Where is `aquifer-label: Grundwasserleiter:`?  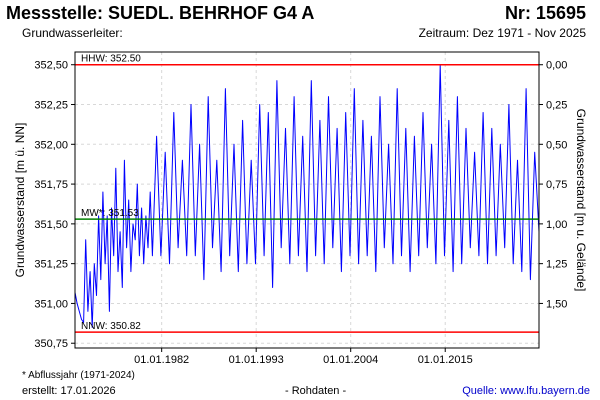
aquifer-label: Grundwasserleiter: is located at coordinates (72, 33).